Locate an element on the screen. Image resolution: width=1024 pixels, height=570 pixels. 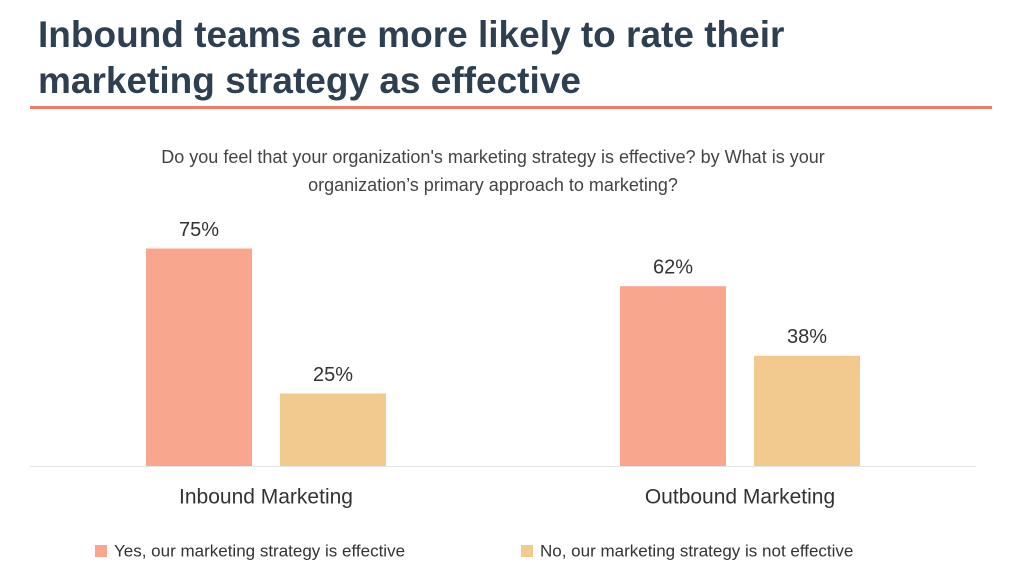
x-tick-label: Inbound Marketing is located at coordinates (266, 497).